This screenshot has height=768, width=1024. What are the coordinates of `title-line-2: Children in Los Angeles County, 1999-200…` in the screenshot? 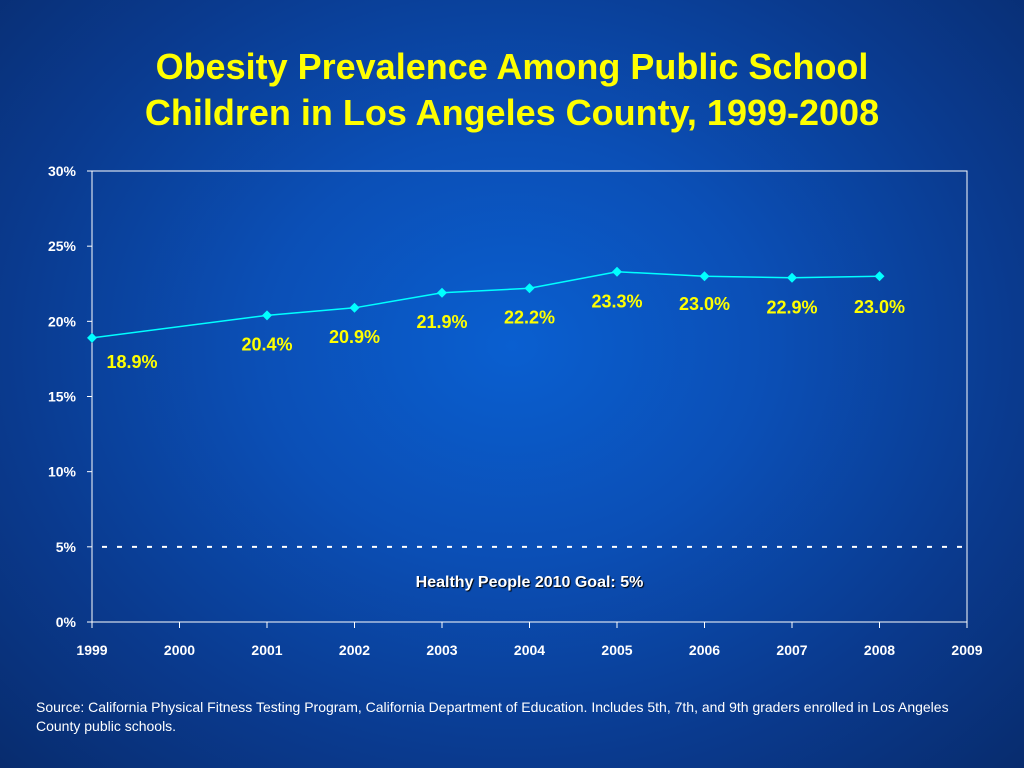 It's located at (512, 112).